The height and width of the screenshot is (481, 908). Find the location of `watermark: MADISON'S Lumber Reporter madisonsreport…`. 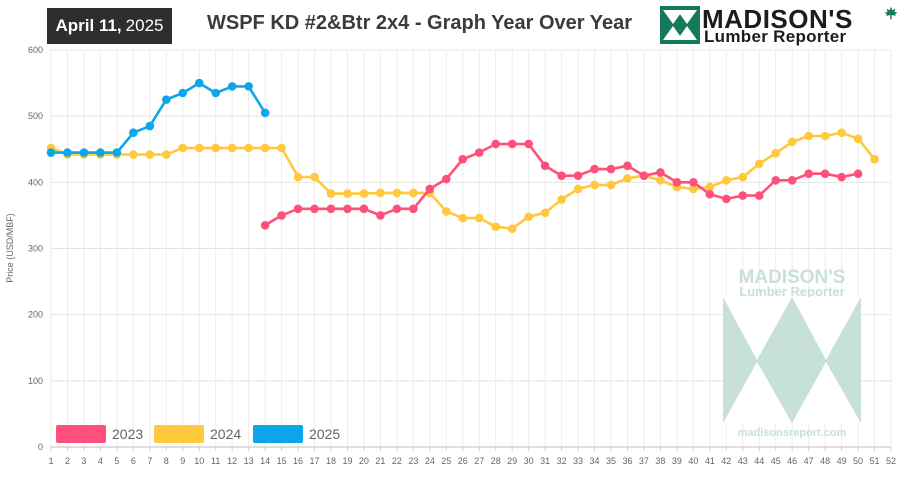

watermark: MADISON'S Lumber Reporter madisonsreport… is located at coordinates (792, 353).